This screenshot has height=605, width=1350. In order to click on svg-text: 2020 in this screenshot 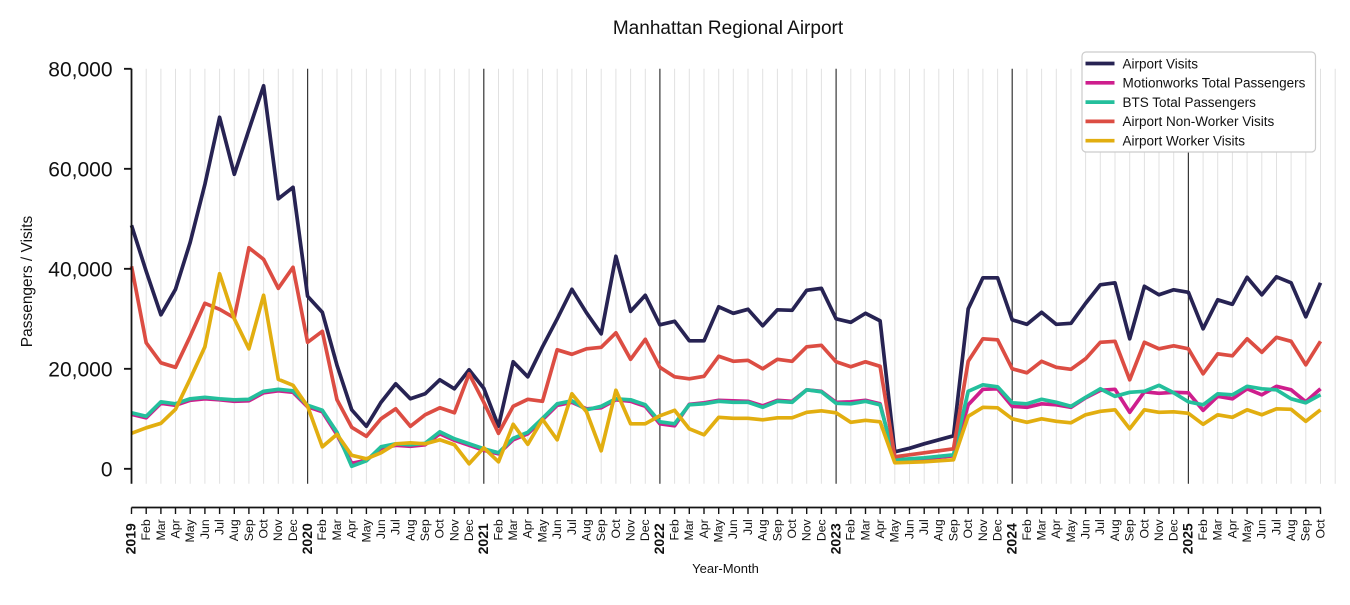, I will do `click(307, 538)`.